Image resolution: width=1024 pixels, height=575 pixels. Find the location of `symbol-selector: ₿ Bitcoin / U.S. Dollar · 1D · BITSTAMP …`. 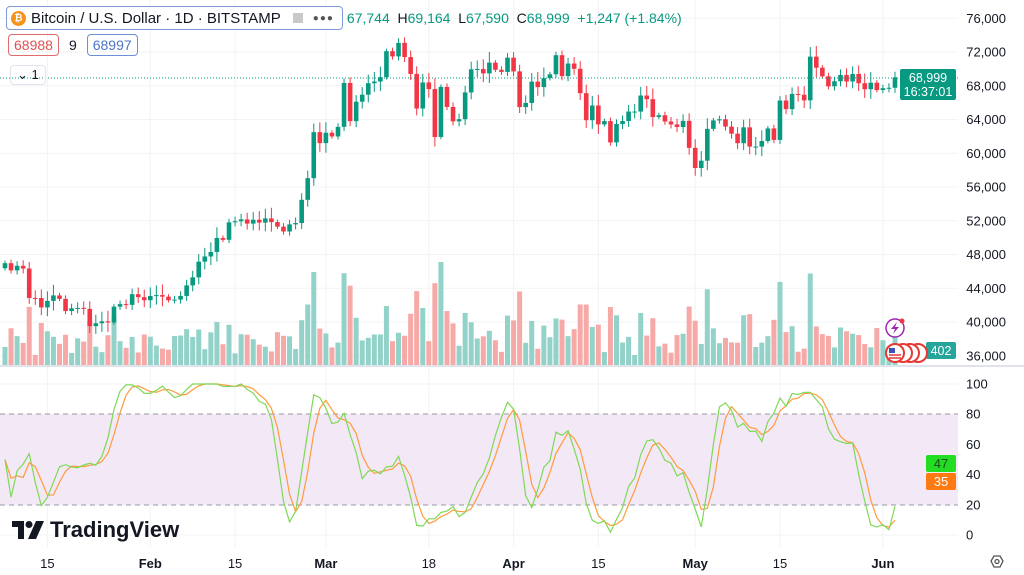

symbol-selector: ₿ Bitcoin / U.S. Dollar · 1D · BITSTAMP … is located at coordinates (174, 18).